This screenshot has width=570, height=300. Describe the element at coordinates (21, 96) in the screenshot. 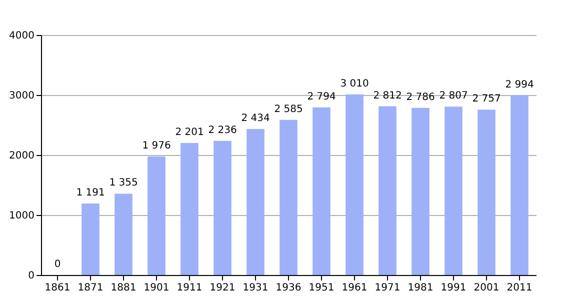

I see `y-tick-label: 3000` at that location.